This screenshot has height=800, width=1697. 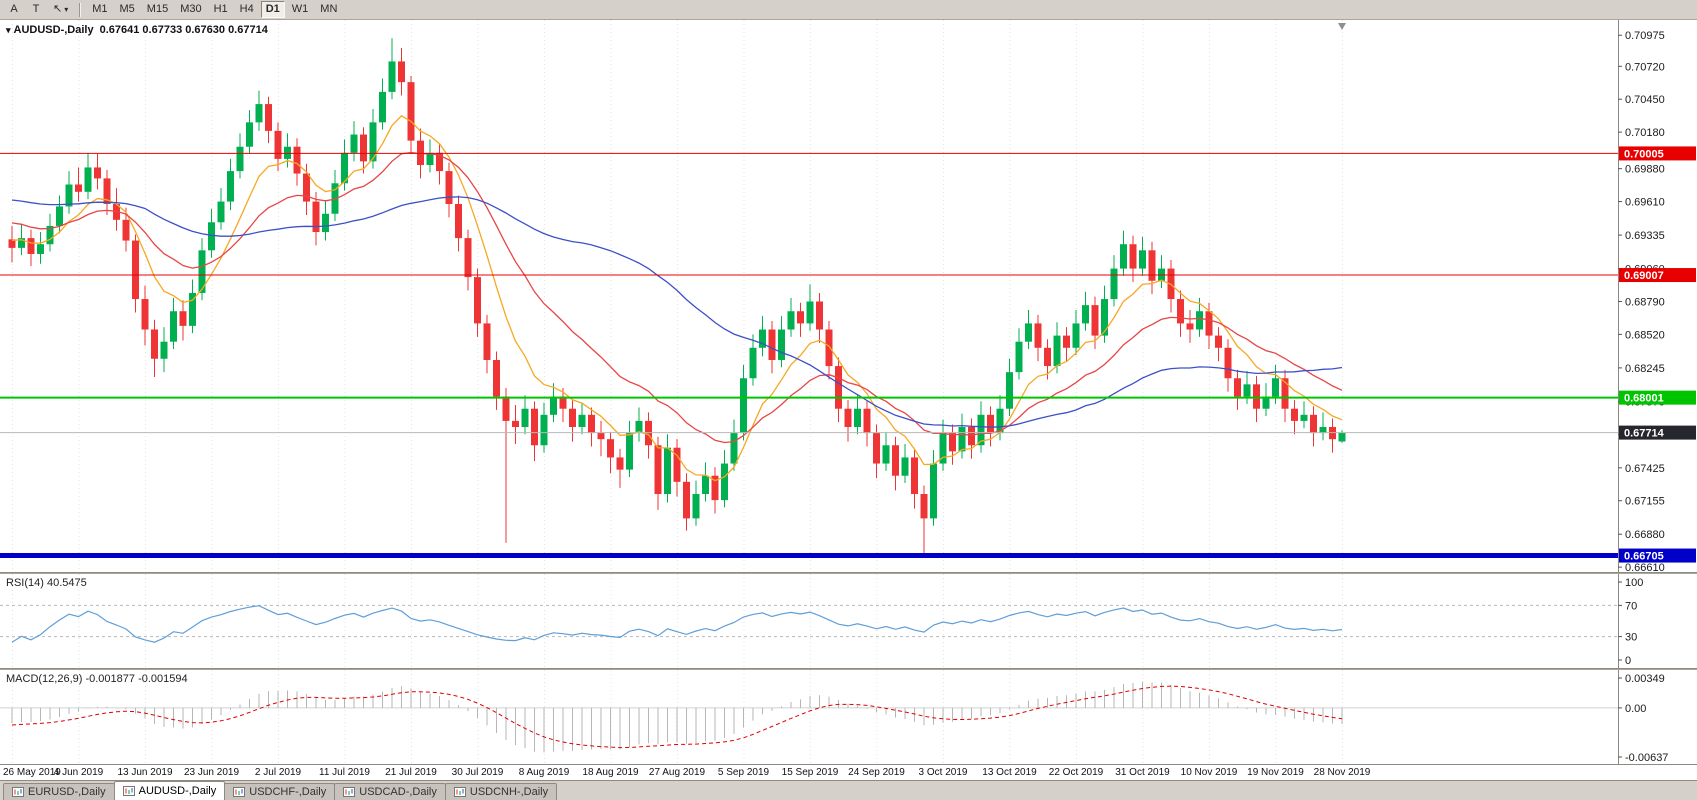 I want to click on date-label: 15 Sep 2019, so click(x=810, y=772).